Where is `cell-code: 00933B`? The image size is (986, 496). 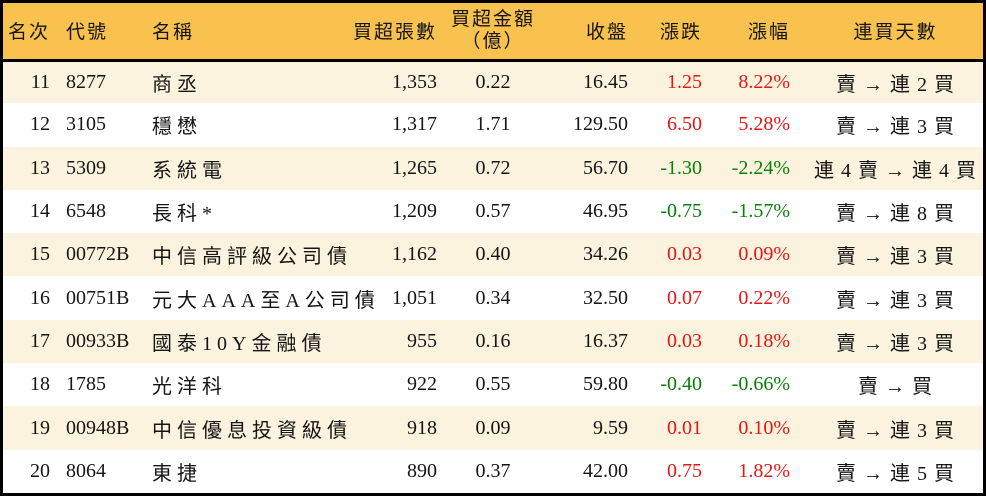 cell-code: 00933B is located at coordinates (98, 340).